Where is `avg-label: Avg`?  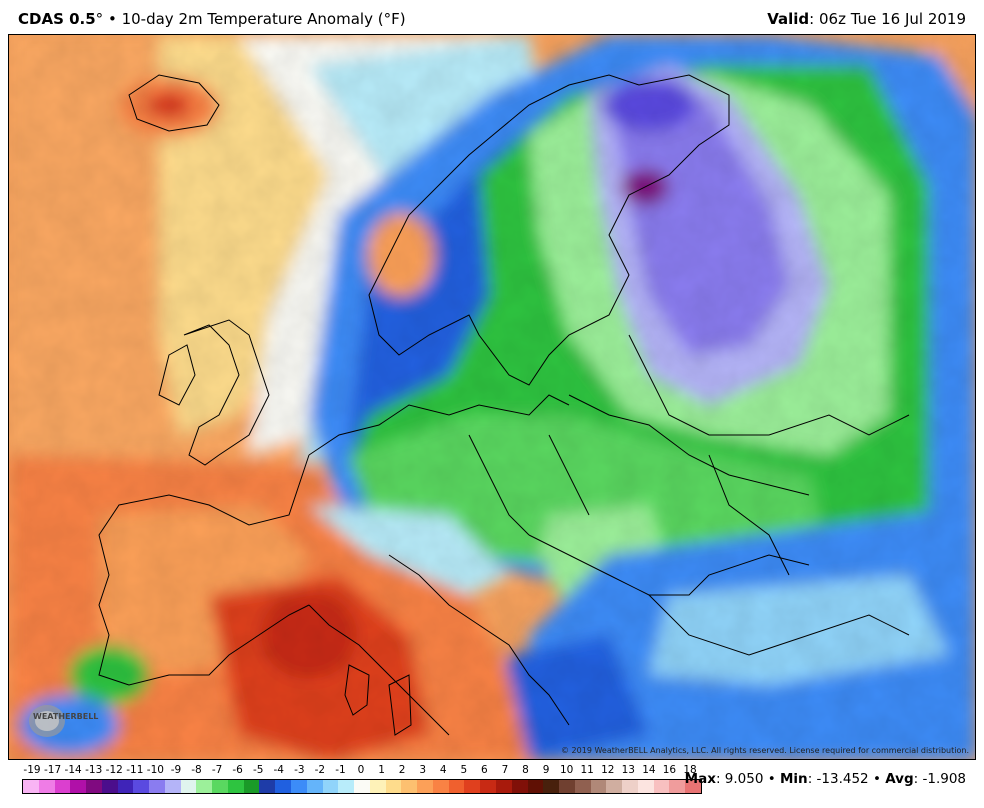
avg-label: Avg is located at coordinates (899, 779).